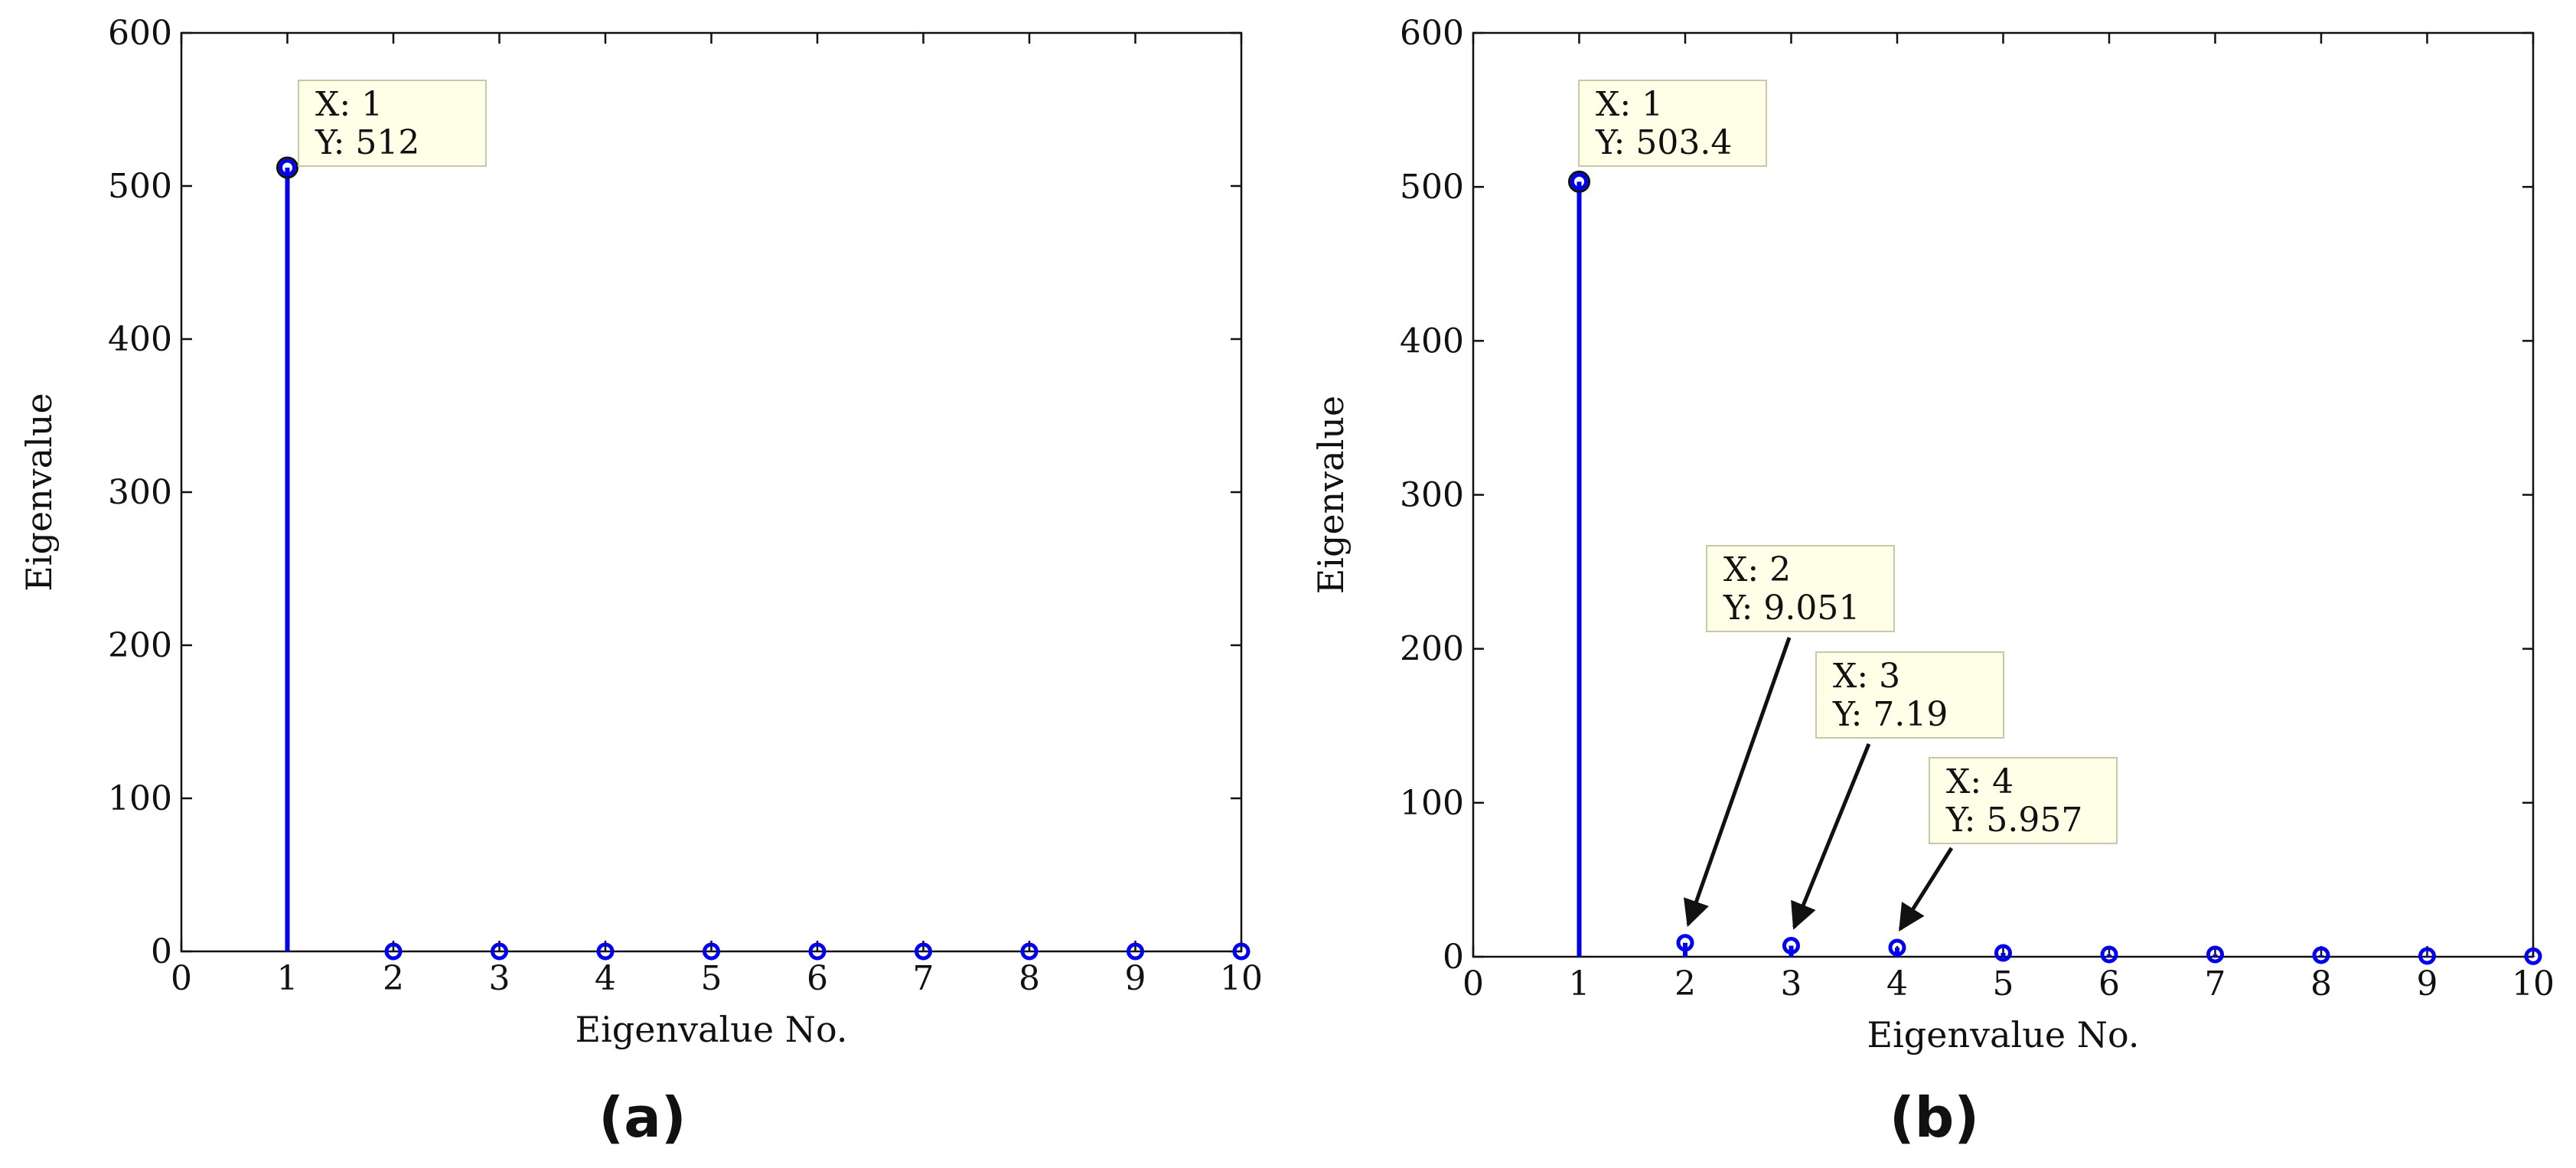 The width and height of the screenshot is (2576, 1168). Describe the element at coordinates (1867, 676) in the screenshot. I see `datatip-x-text: X: 3` at that location.